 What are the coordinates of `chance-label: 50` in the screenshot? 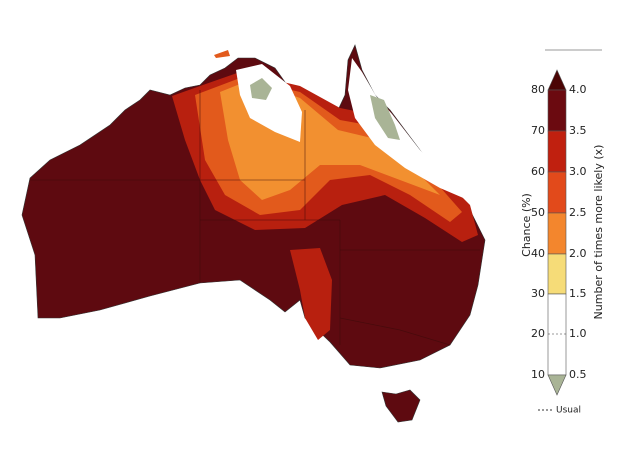 It's located at (538, 212).